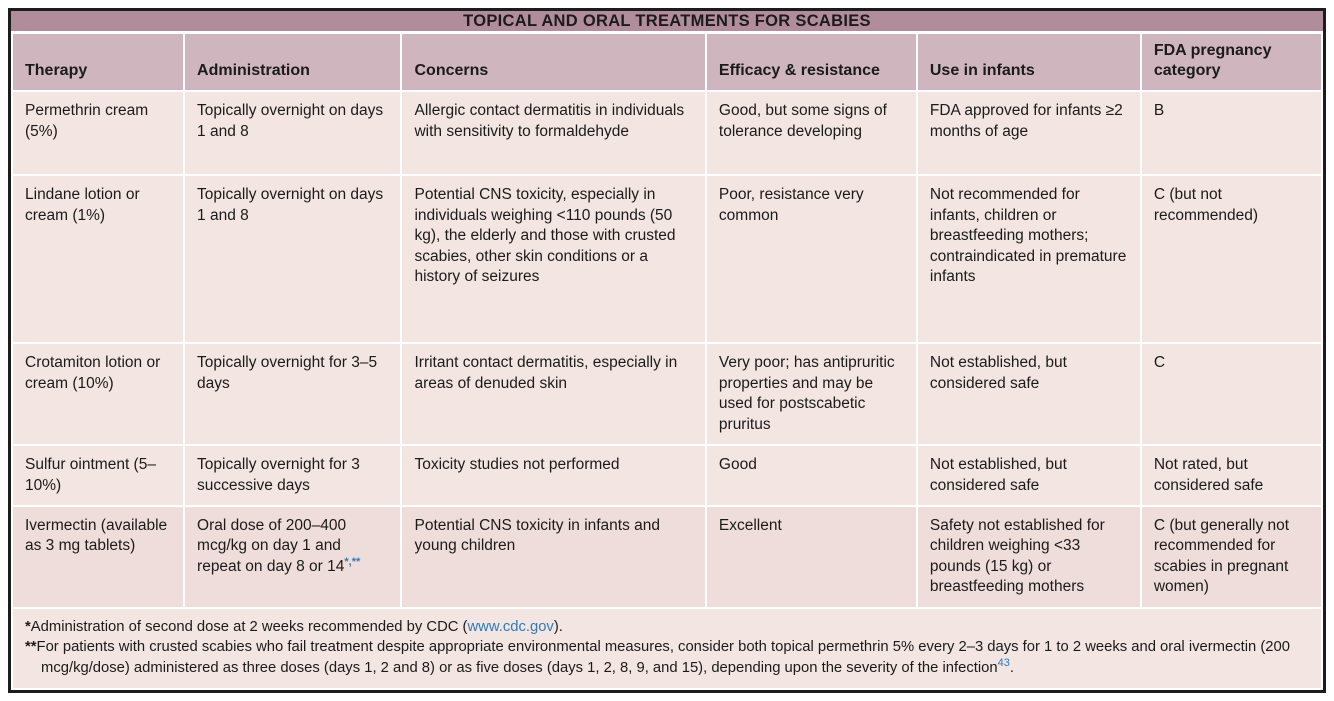 Image resolution: width=1334 pixels, height=701 pixels. I want to click on table-cell: Ivermectin (available as 3 mg tablets), so click(98, 556).